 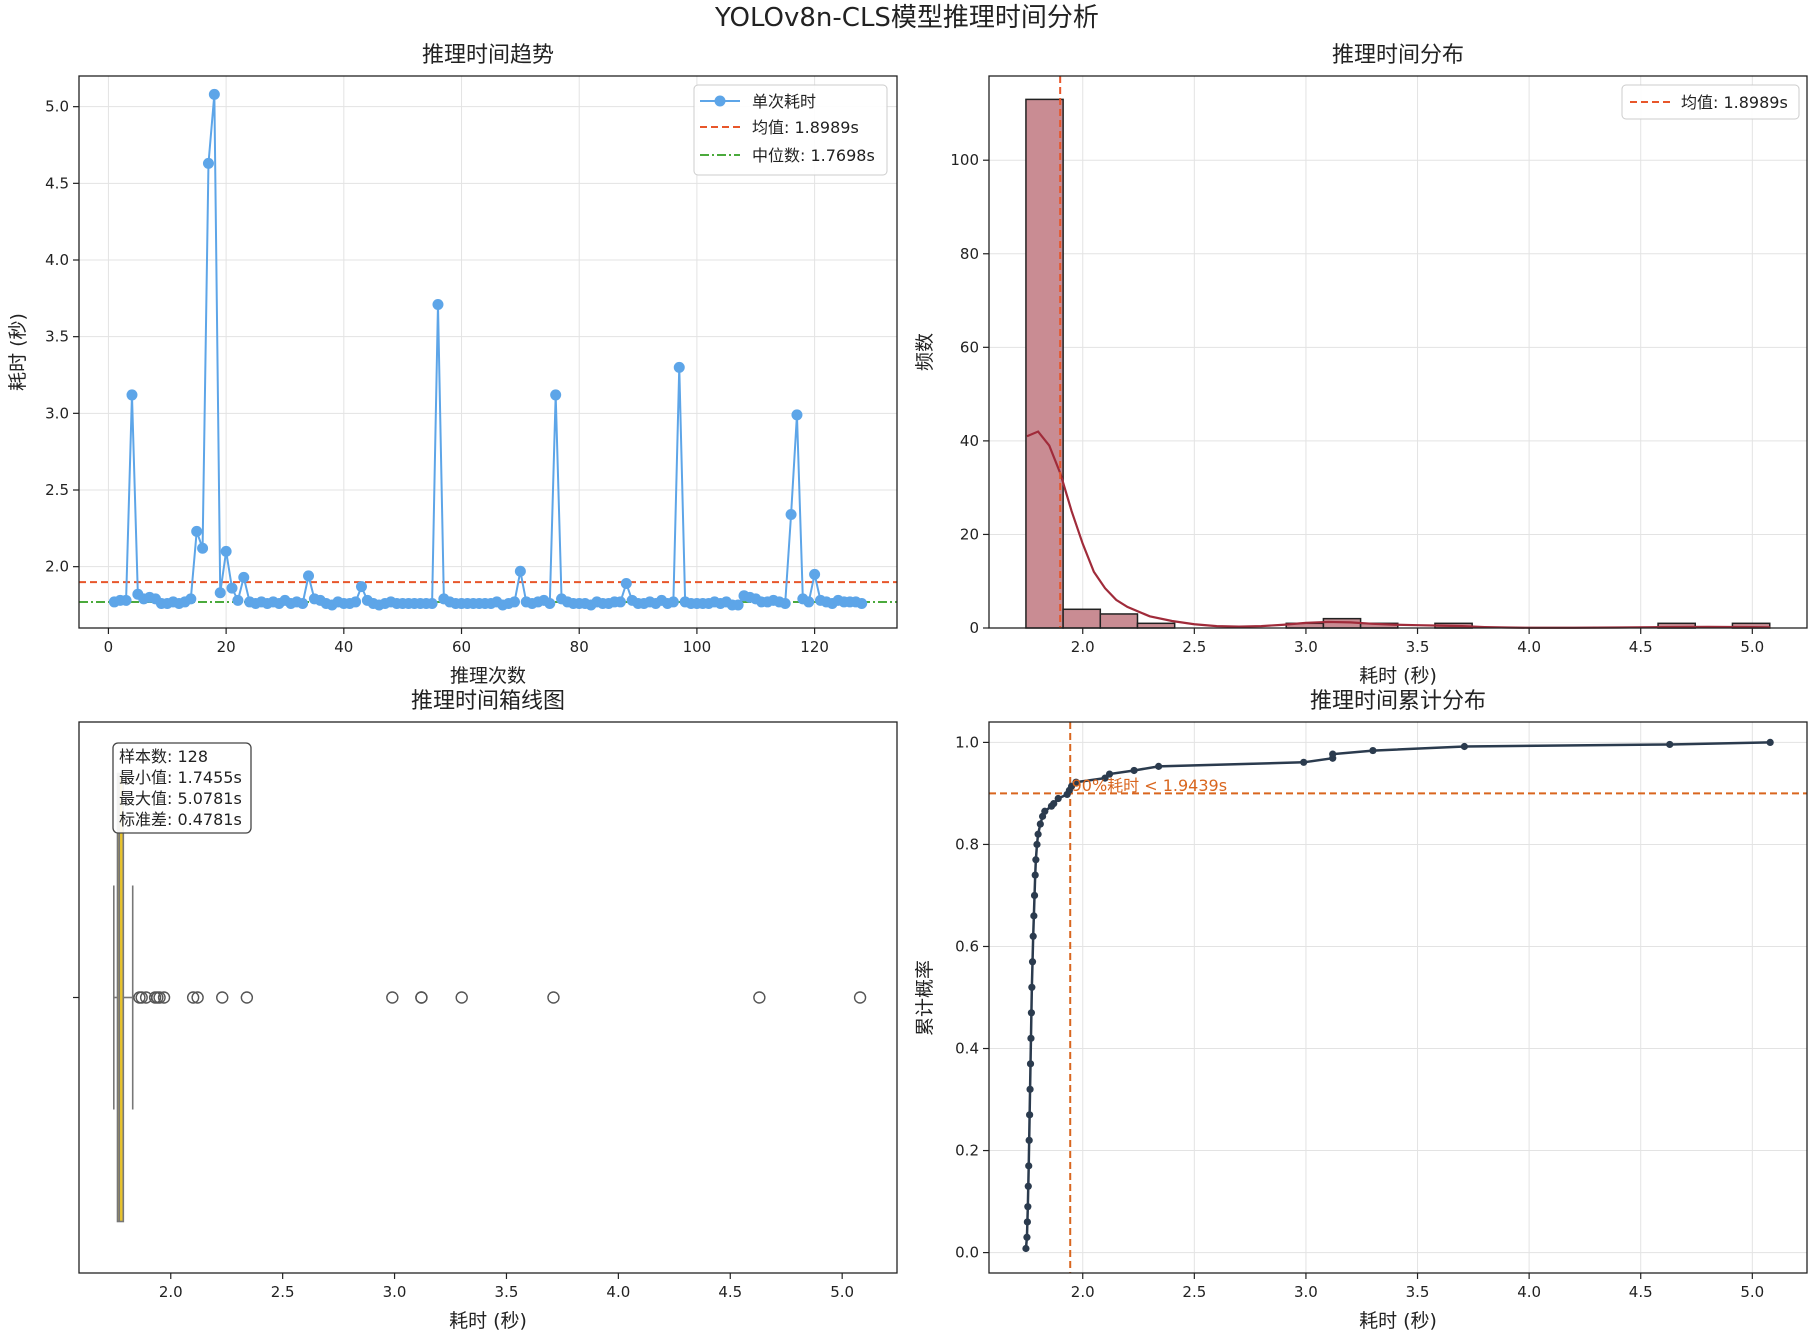 What do you see at coordinates (463, 1148) in the screenshot?
I see `boxplot-ticks: 2.0 2.5 3.0 3.5 4.0 4.5 5.0` at bounding box center [463, 1148].